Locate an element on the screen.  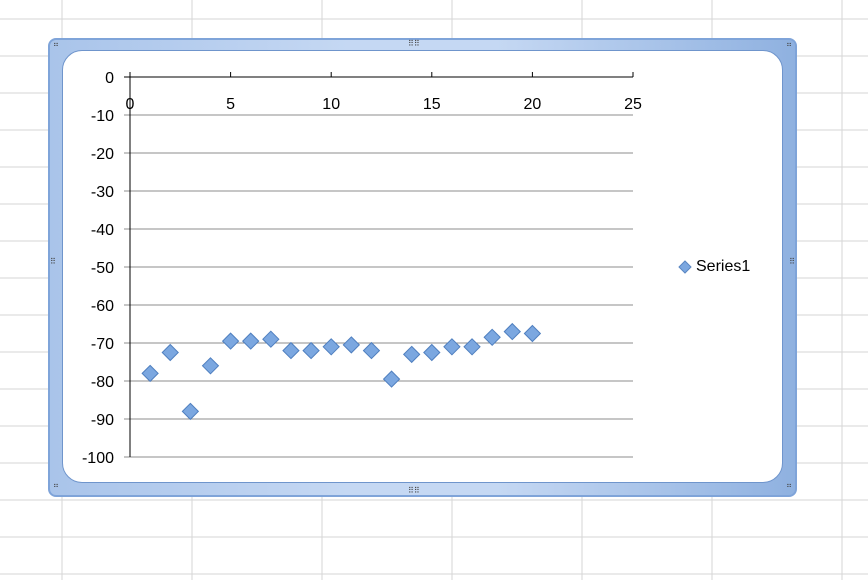
resize-handle-bottom-right: ⠛ is located at coordinates (789, 487).